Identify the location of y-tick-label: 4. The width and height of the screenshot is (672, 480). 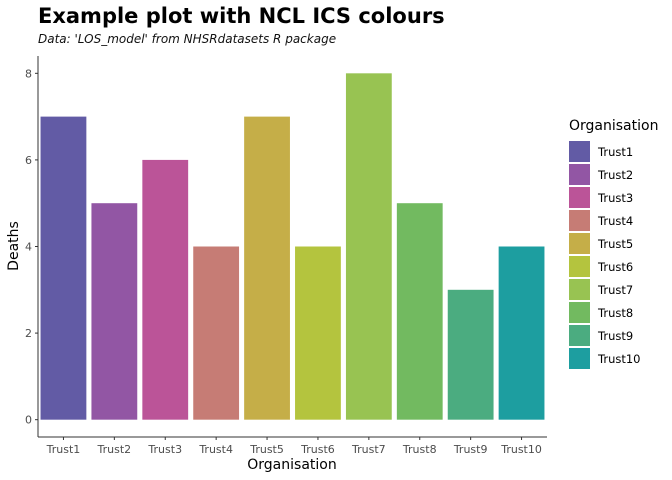
(28, 247).